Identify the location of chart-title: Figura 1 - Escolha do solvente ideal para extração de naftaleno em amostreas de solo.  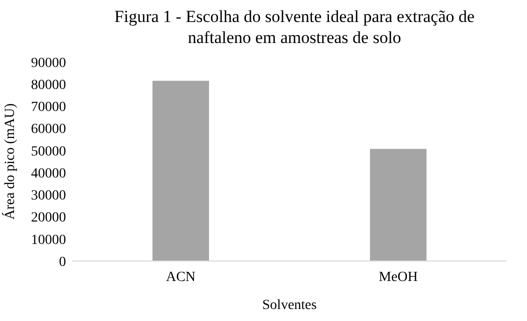
(294, 27).